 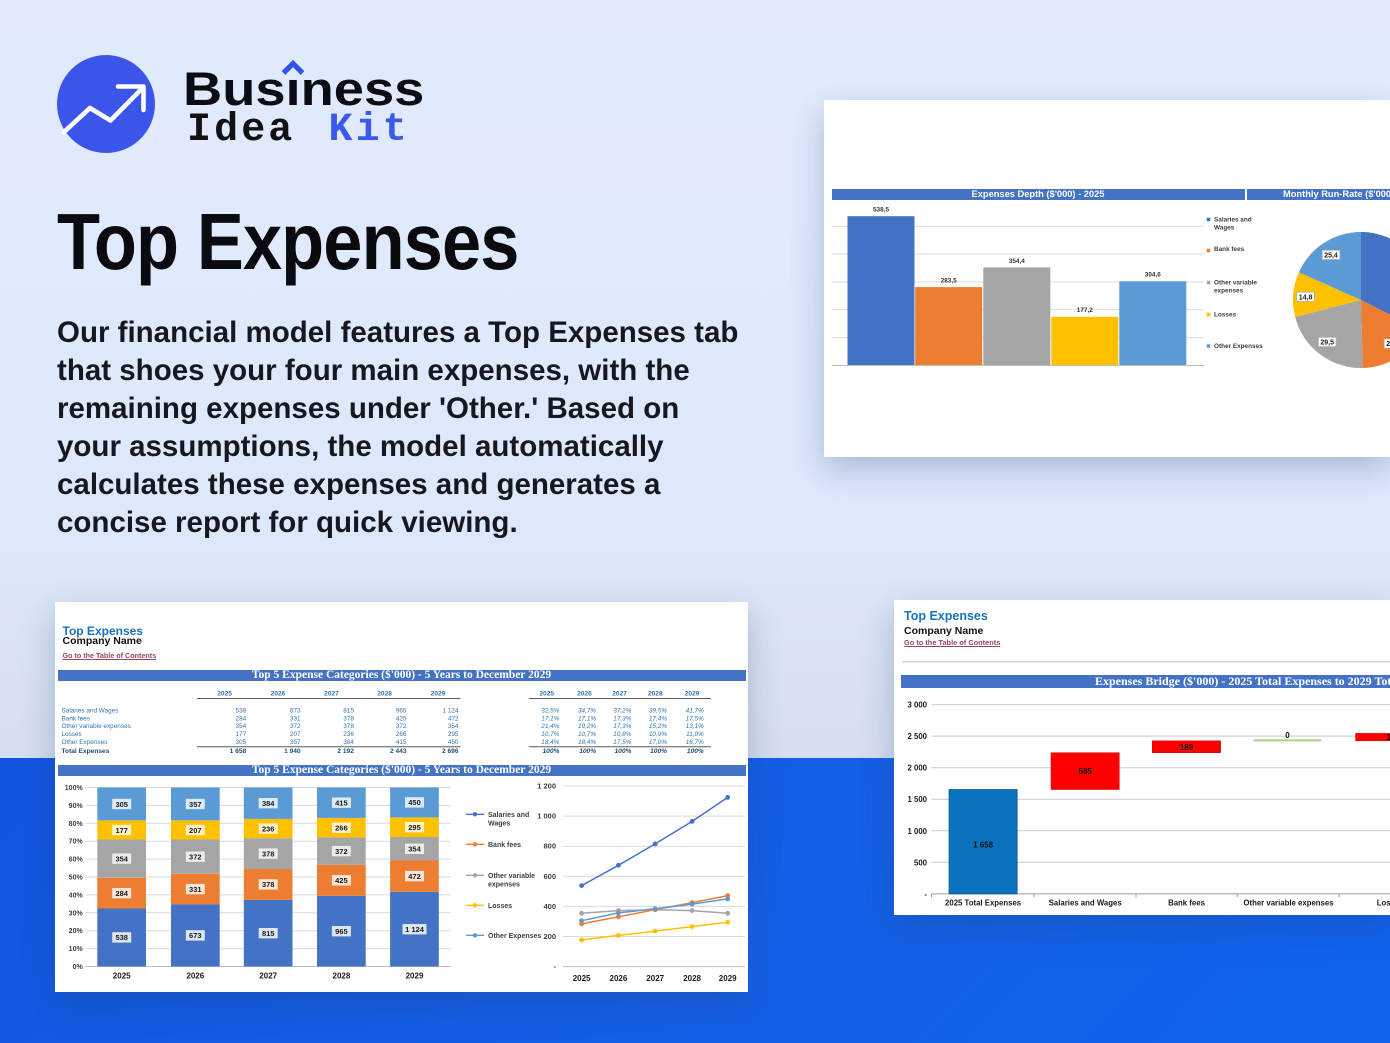 What do you see at coordinates (549, 936) in the screenshot?
I see `svg-text: 200` at bounding box center [549, 936].